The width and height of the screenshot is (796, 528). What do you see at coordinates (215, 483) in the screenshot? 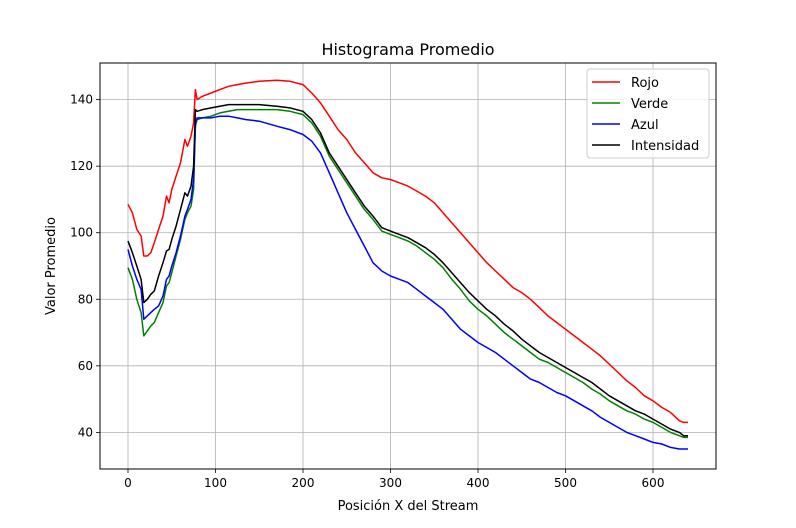
I see `x-tick-label: 100` at bounding box center [215, 483].